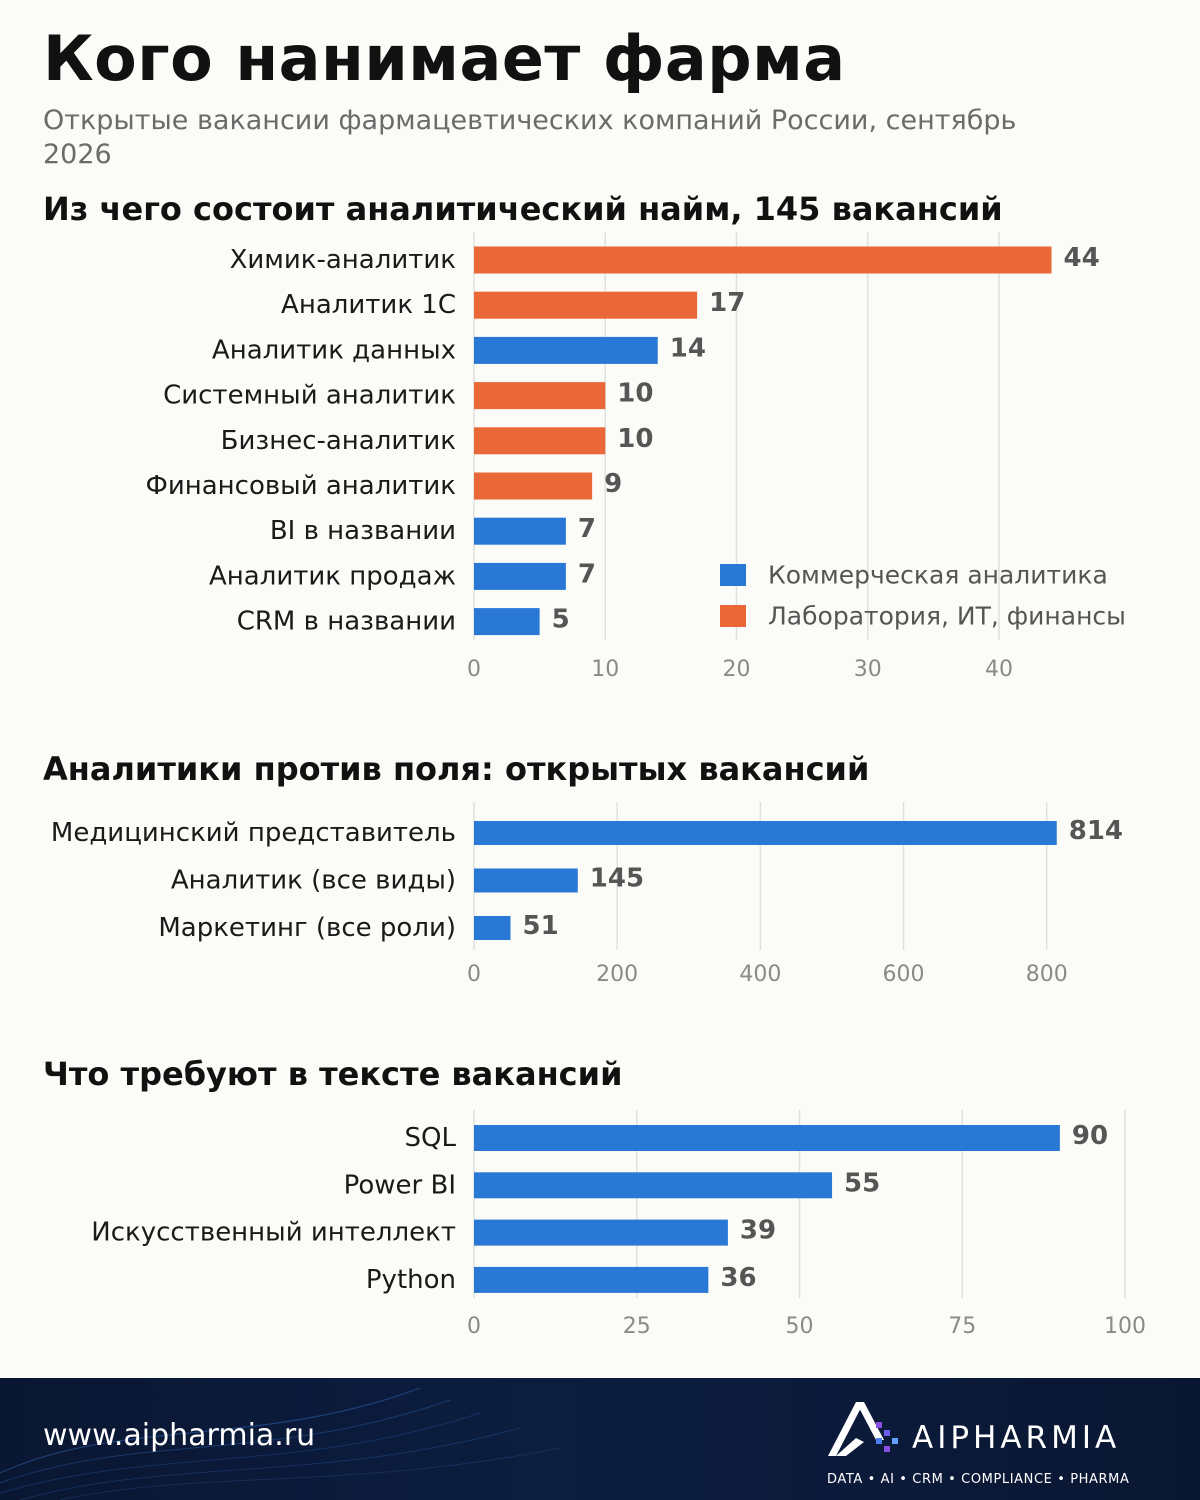  I want to click on category-label: Финансовый аналитик, so click(300, 486).